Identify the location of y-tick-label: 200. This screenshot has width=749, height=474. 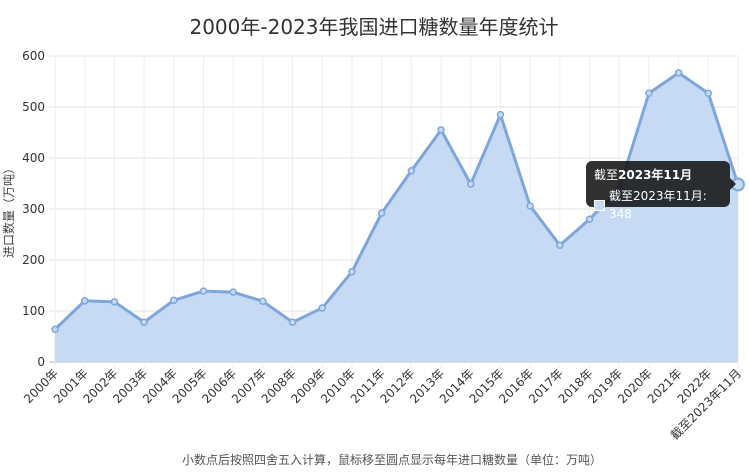
(33, 260).